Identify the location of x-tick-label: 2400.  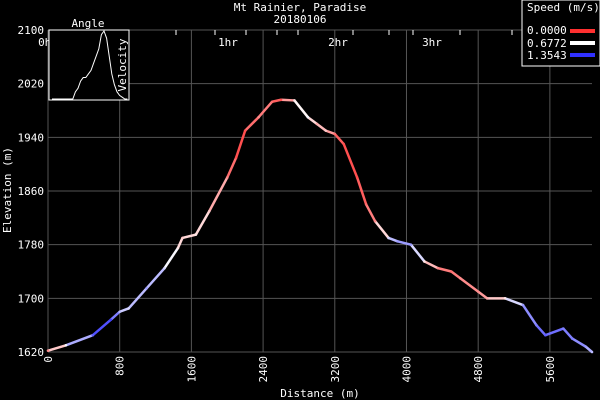
(263, 369).